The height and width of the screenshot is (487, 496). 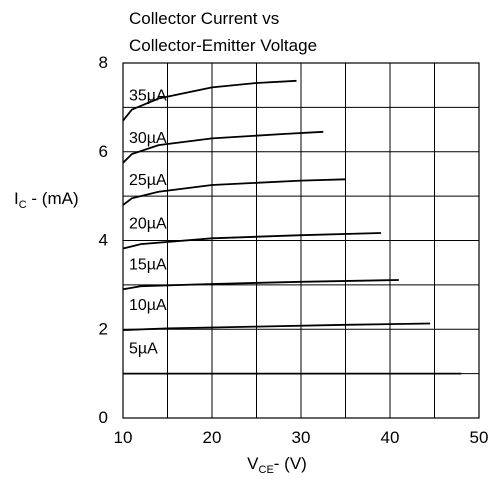 What do you see at coordinates (103, 328) in the screenshot?
I see `y-tick-label: 2` at bounding box center [103, 328].